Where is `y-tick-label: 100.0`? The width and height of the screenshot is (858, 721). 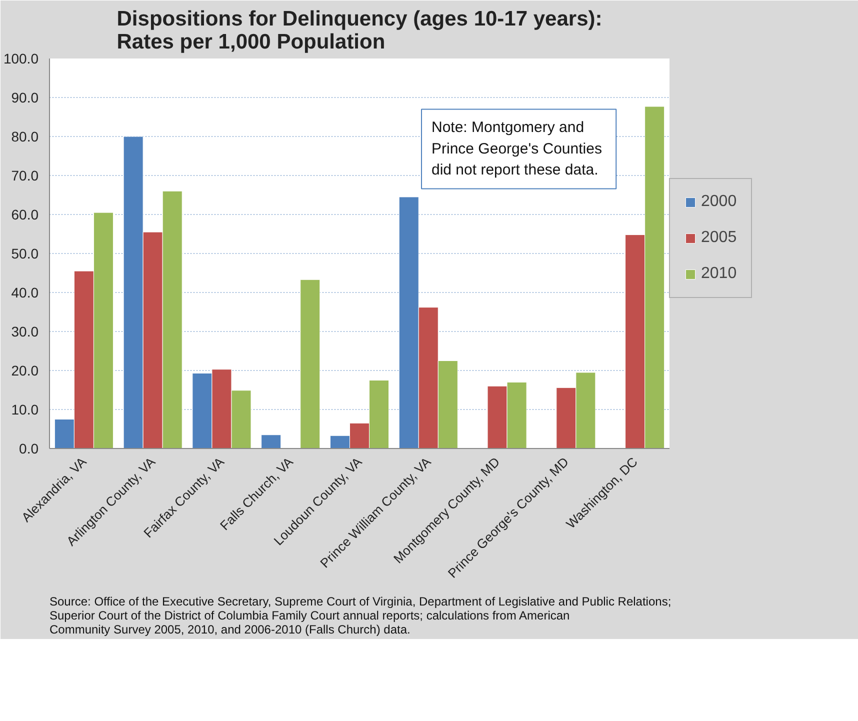 y-tick-label: 100.0 is located at coordinates (21, 58).